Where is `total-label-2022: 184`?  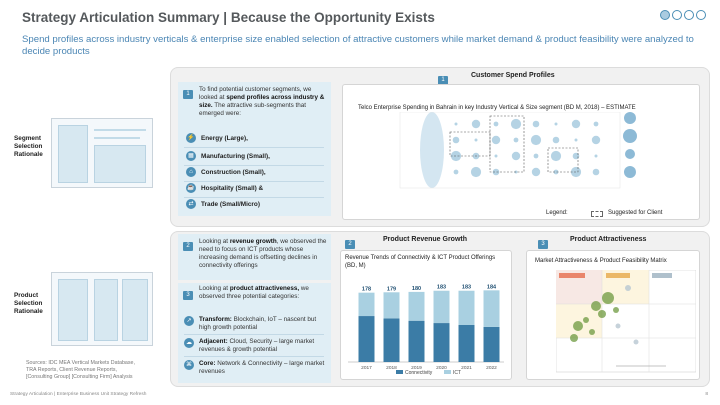
total-label-2022: 184 is located at coordinates (492, 287).